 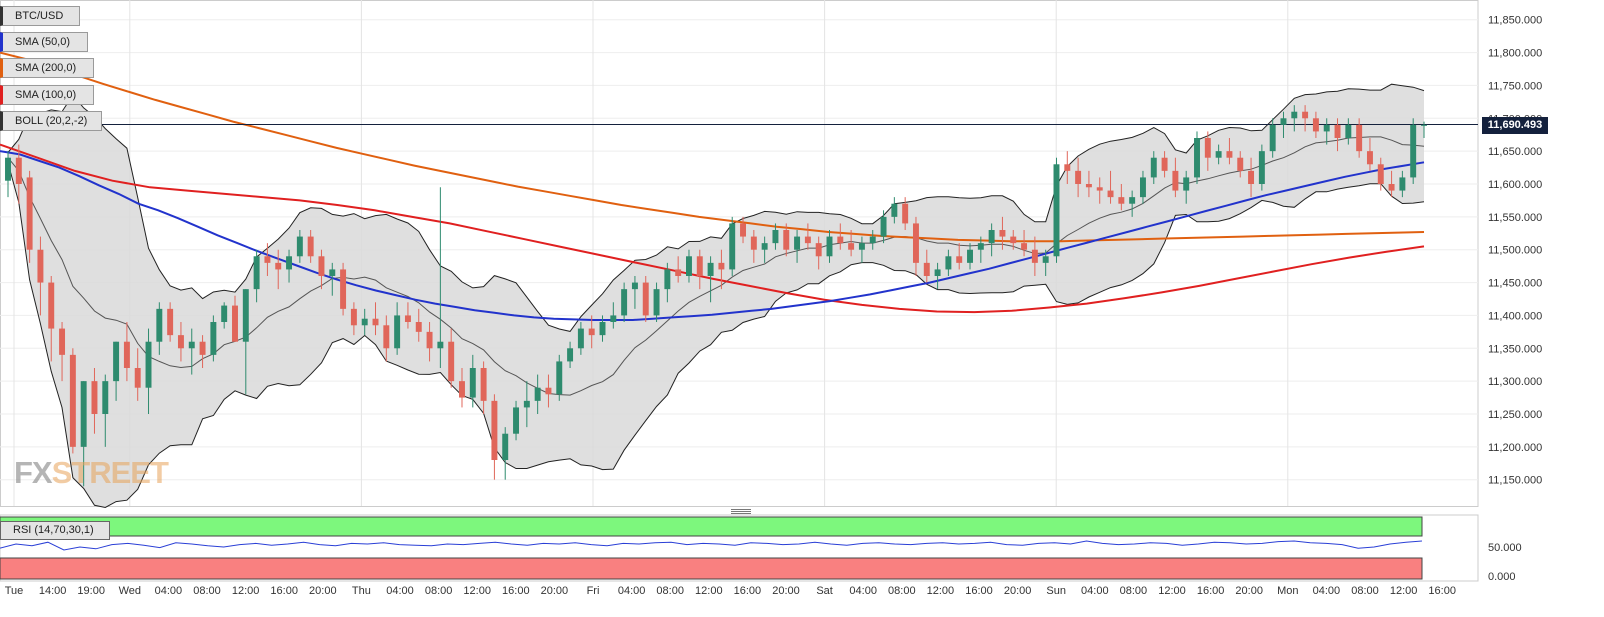 What do you see at coordinates (1515, 284) in the screenshot?
I see `y-tick-label: 11,450.000` at bounding box center [1515, 284].